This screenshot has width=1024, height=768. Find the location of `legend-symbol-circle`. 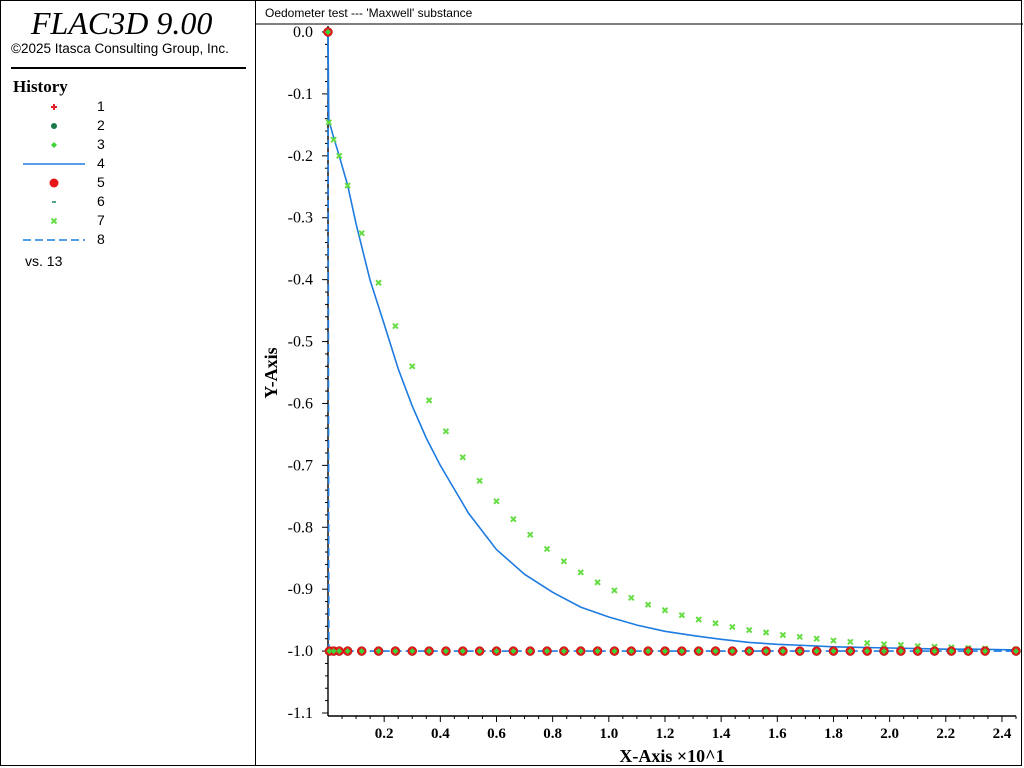

legend-symbol-circle is located at coordinates (54, 183).